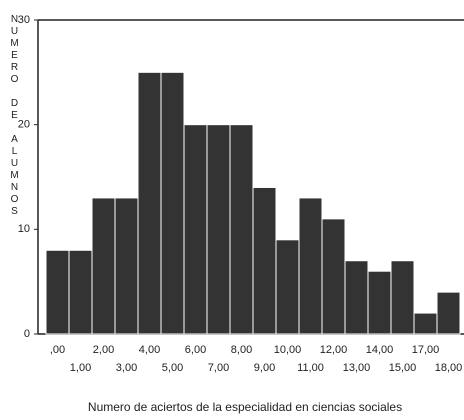 The image size is (464, 420). I want to click on x-tick-label: 6,00, so click(195, 350).